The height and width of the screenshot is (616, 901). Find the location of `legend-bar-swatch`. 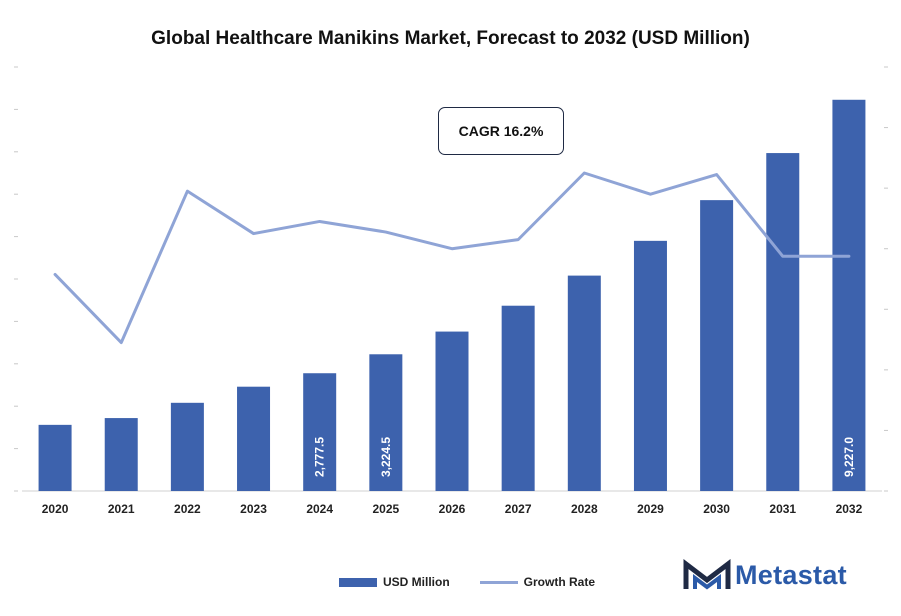

legend-bar-swatch is located at coordinates (358, 582).